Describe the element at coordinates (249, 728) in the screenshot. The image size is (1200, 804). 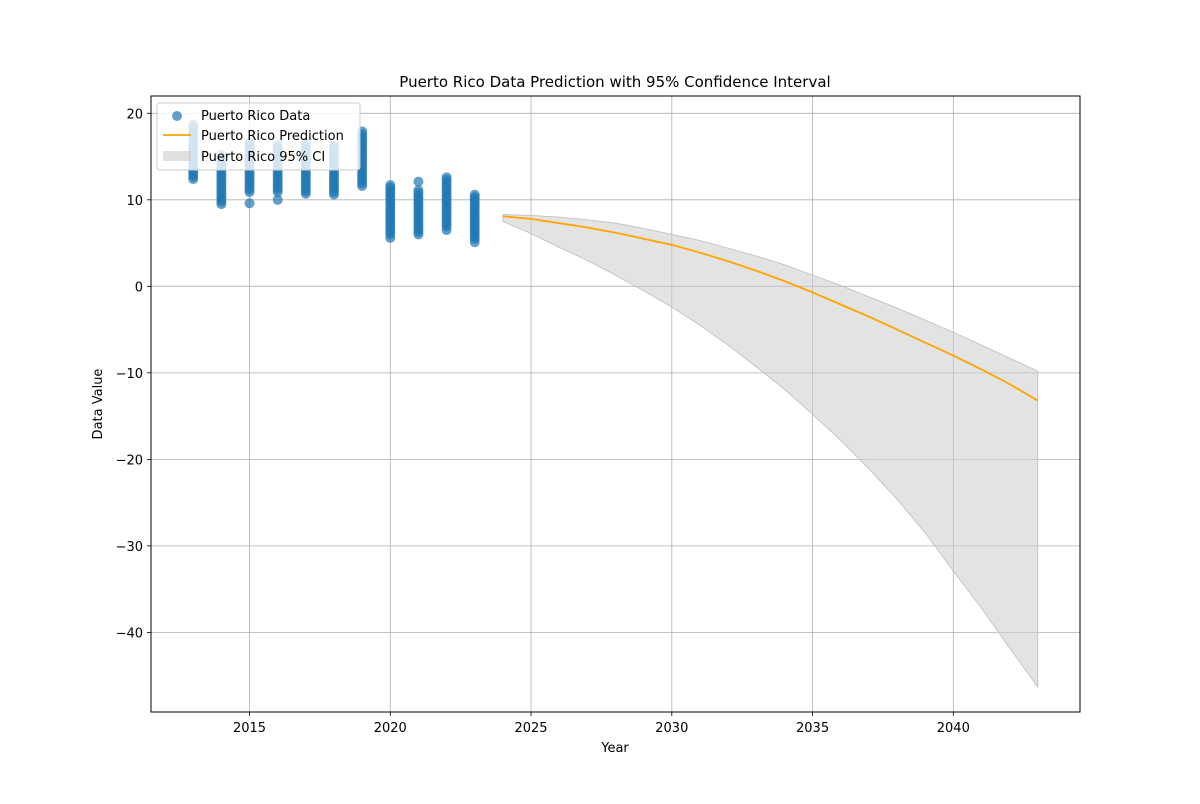
I see `x-tick-label: 2015` at that location.